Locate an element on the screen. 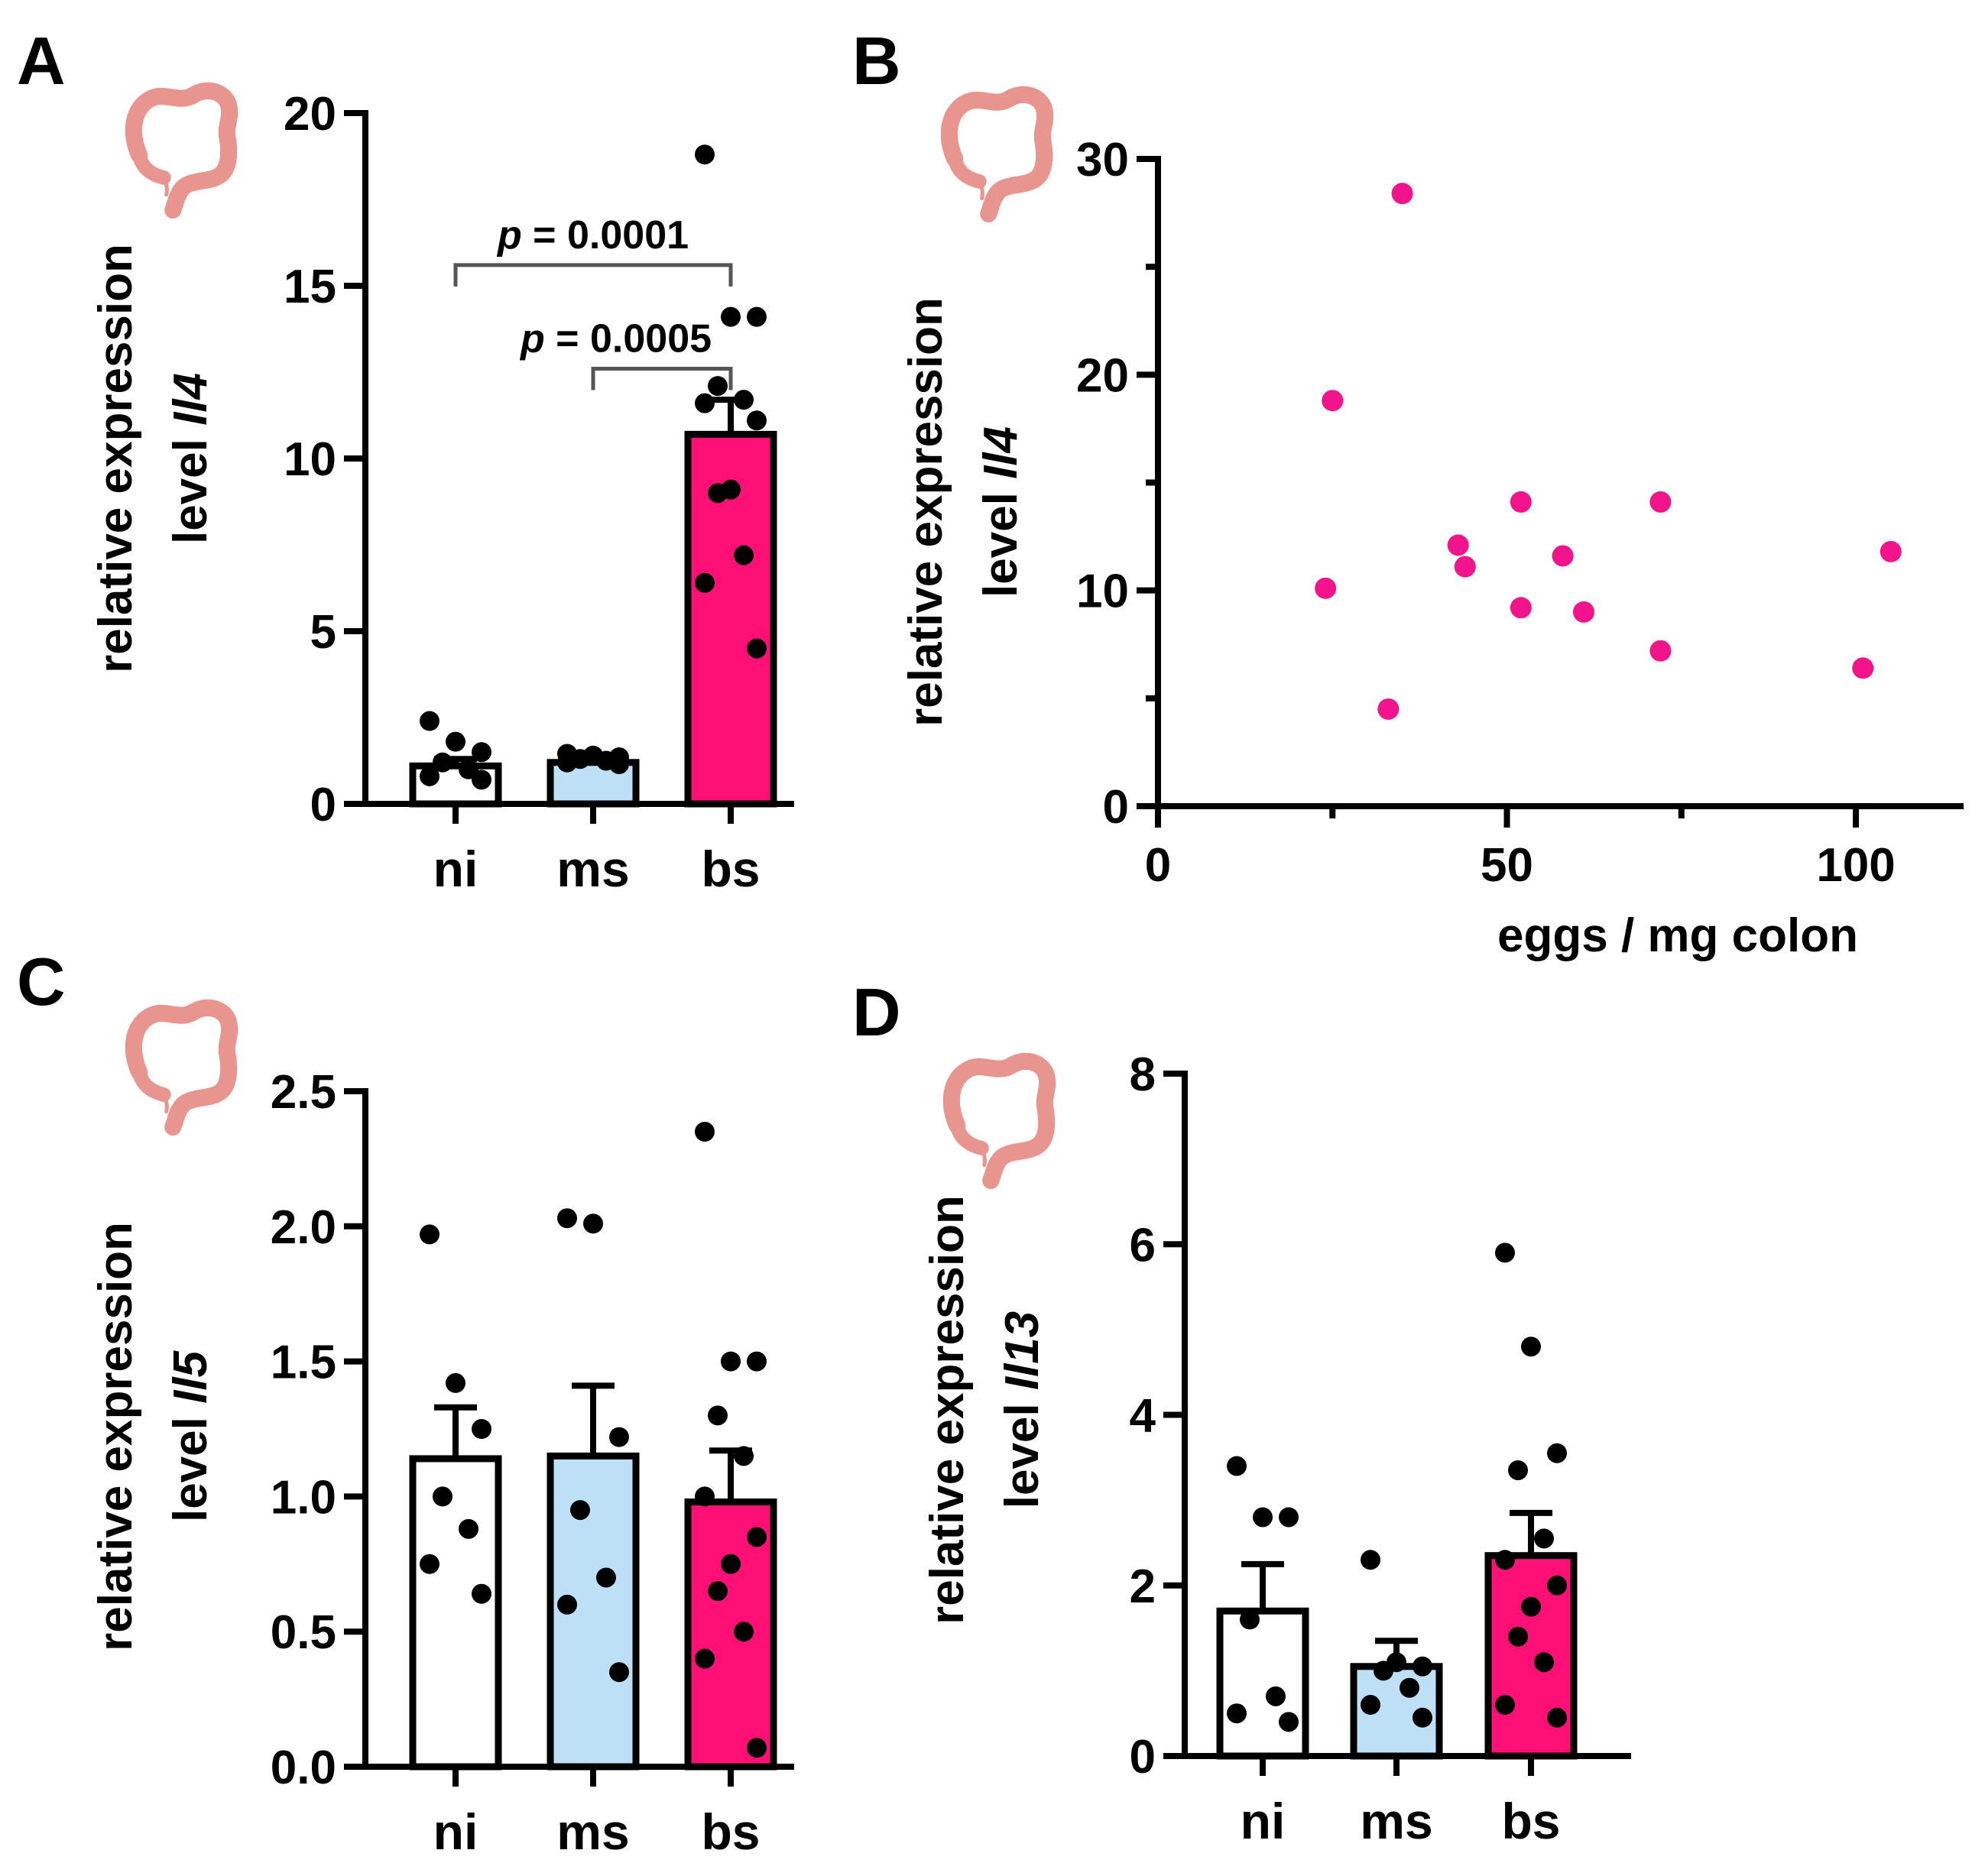 Image resolution: width=1985 pixels, height=1876 pixels. y-axis-title: relative expression level Il4 is located at coordinates (153, 459).